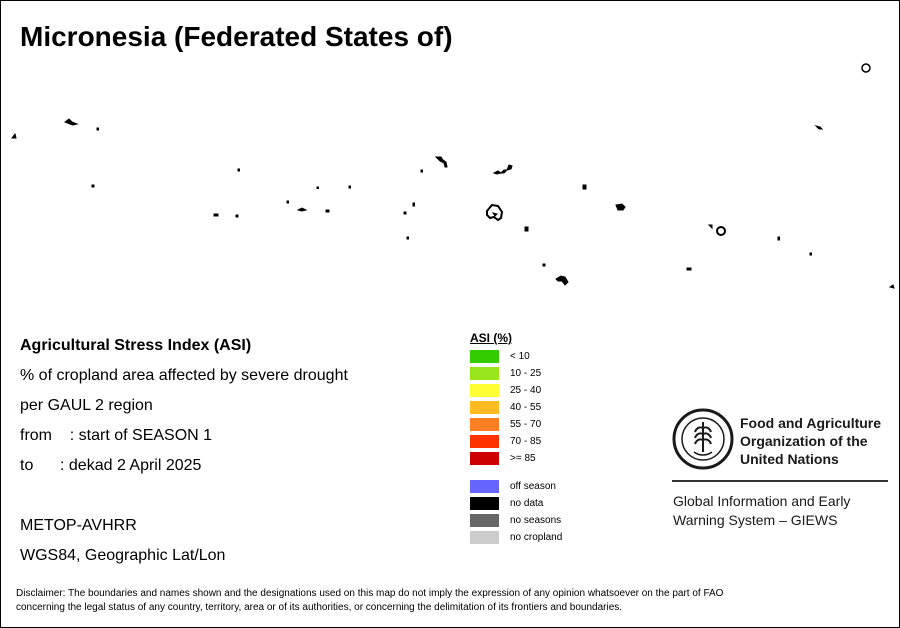  Describe the element at coordinates (111, 465) in the screenshot. I see `period-to: to : dekad 2 April 2025` at that location.